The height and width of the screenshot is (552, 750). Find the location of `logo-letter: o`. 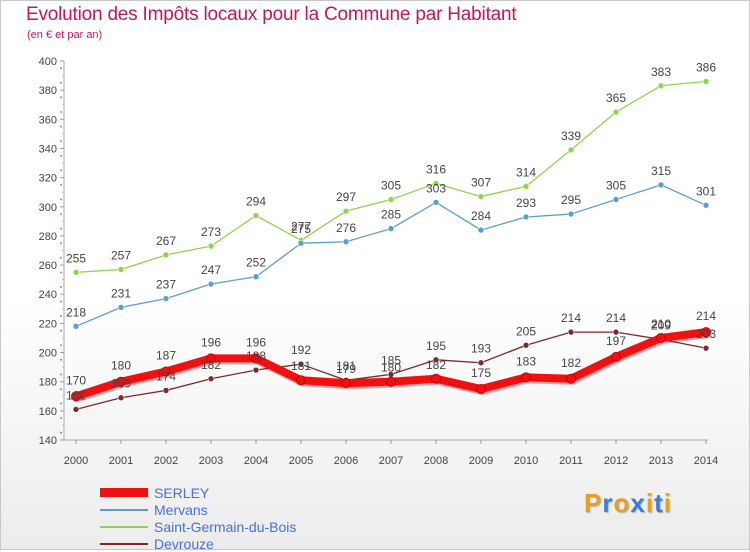

logo-letter: o is located at coordinates (622, 503).